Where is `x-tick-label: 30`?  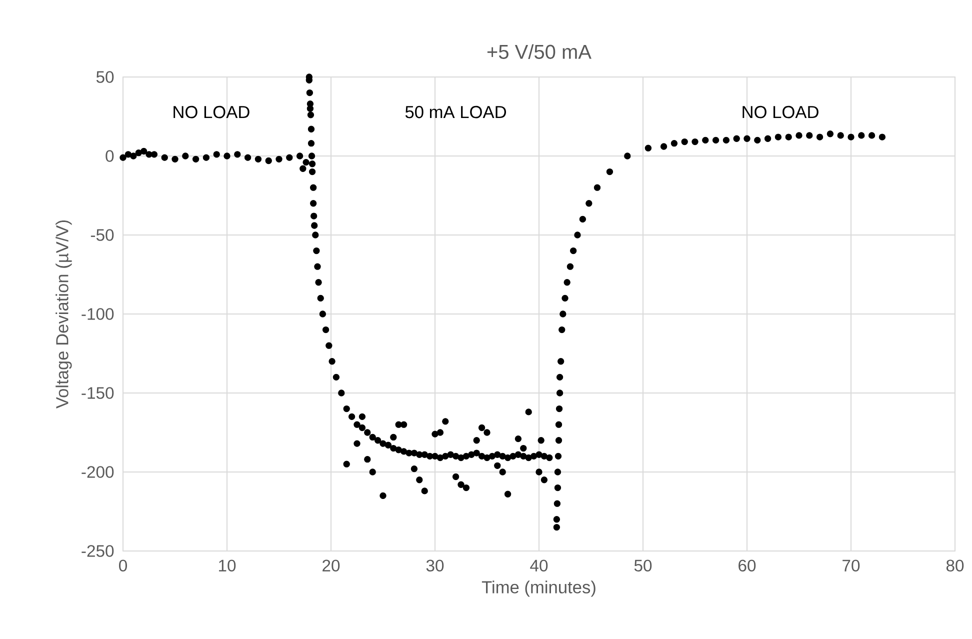 x-tick-label: 30 is located at coordinates (435, 566).